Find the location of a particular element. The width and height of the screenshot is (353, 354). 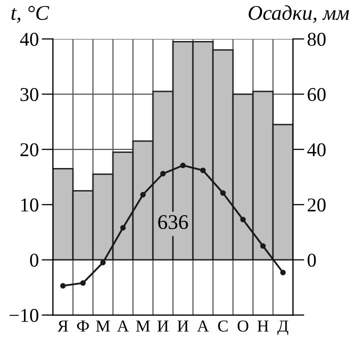

y-tick-label: 30 is located at coordinates (29, 95).